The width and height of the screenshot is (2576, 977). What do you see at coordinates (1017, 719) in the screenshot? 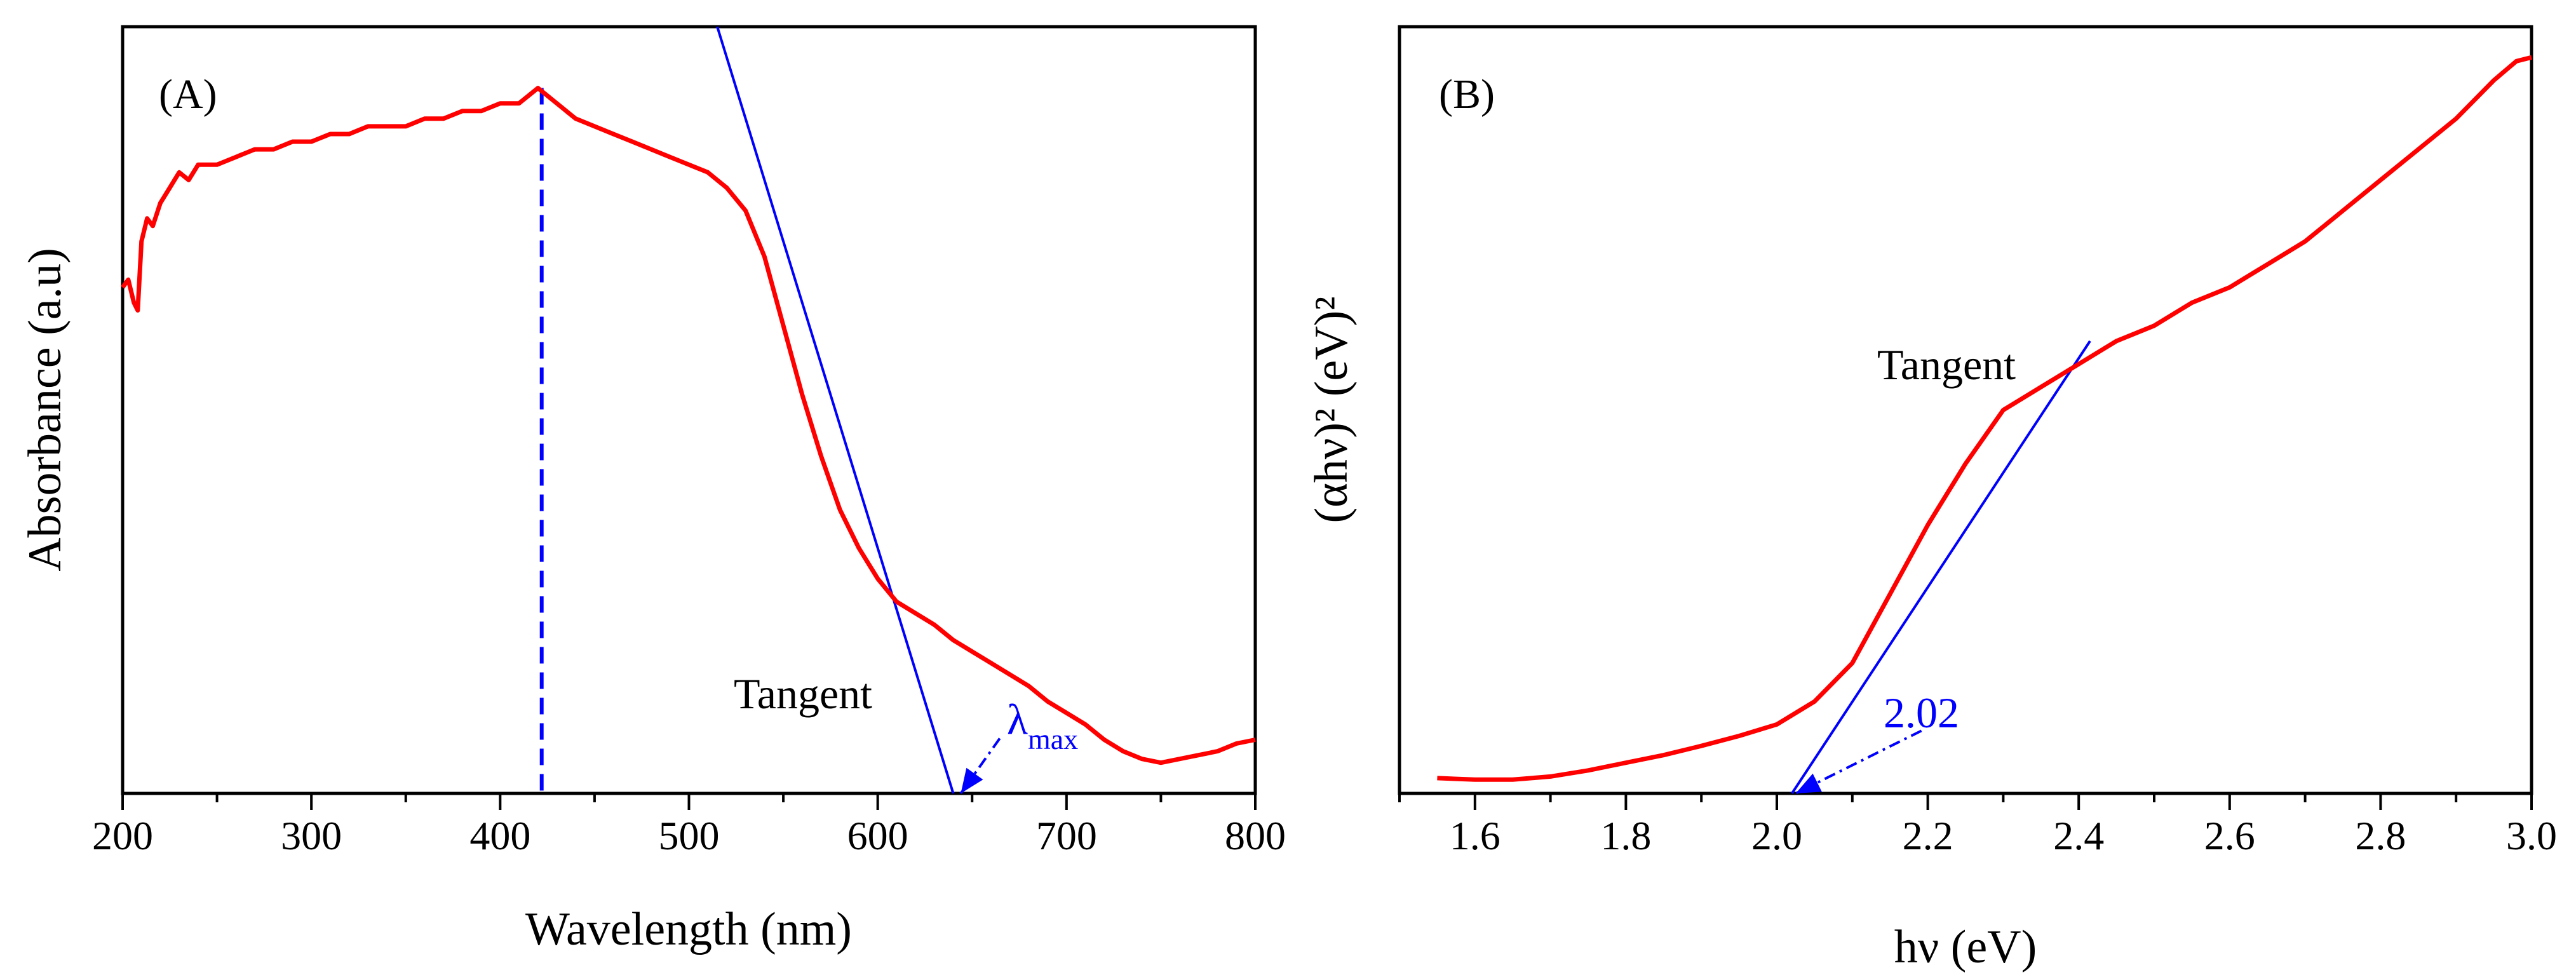
I see `lambda-symbol: λ` at bounding box center [1017, 719].